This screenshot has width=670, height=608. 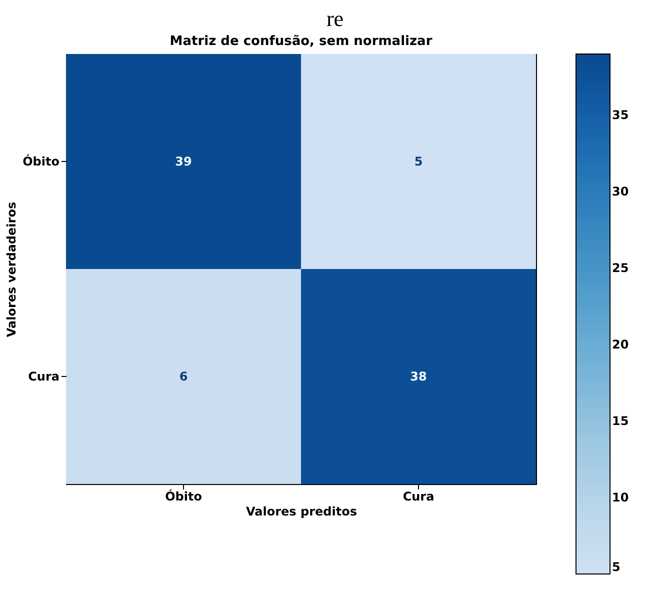 I want to click on data-label: 6, so click(x=183, y=377).